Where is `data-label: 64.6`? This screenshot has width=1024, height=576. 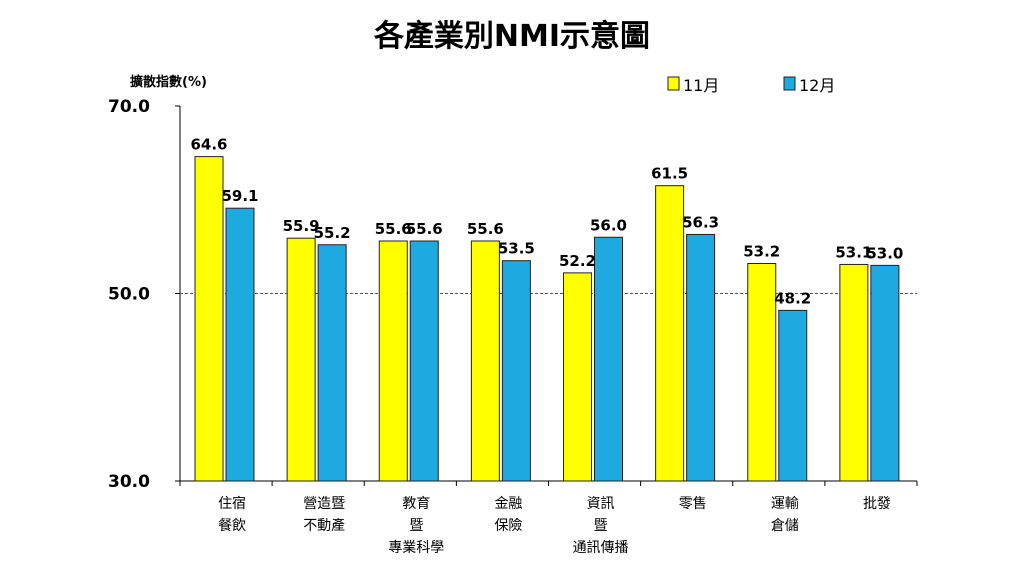
data-label: 64.6 is located at coordinates (208, 145).